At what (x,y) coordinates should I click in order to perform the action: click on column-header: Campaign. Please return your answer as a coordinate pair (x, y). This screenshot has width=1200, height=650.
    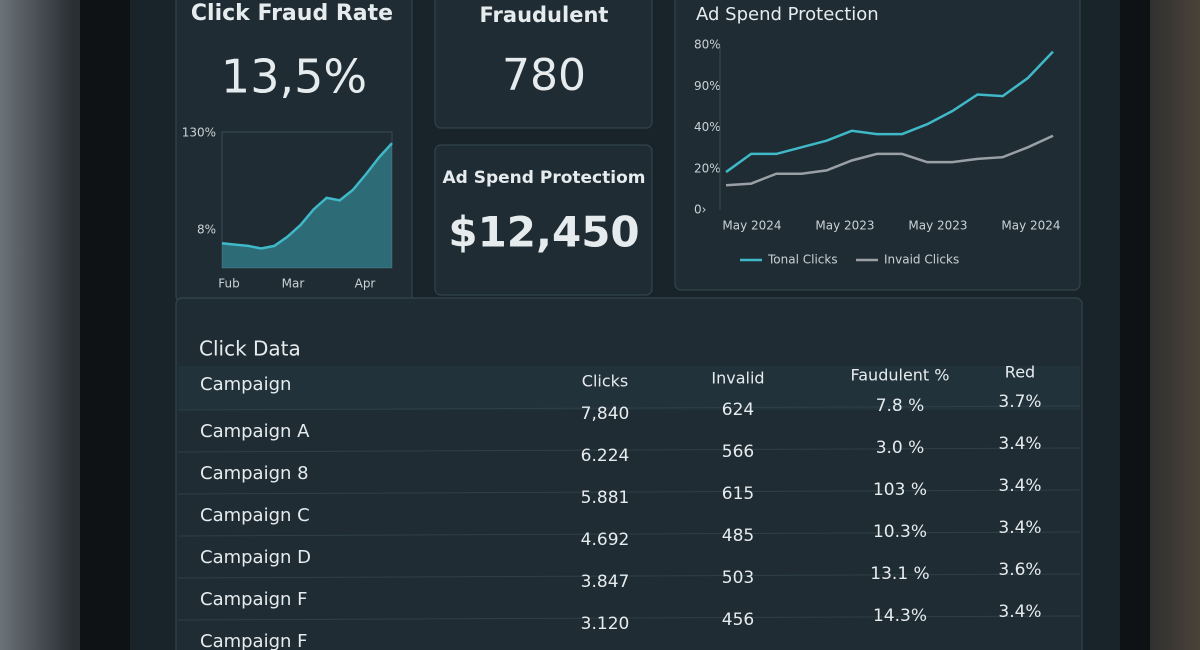
    Looking at the image, I should click on (245, 384).